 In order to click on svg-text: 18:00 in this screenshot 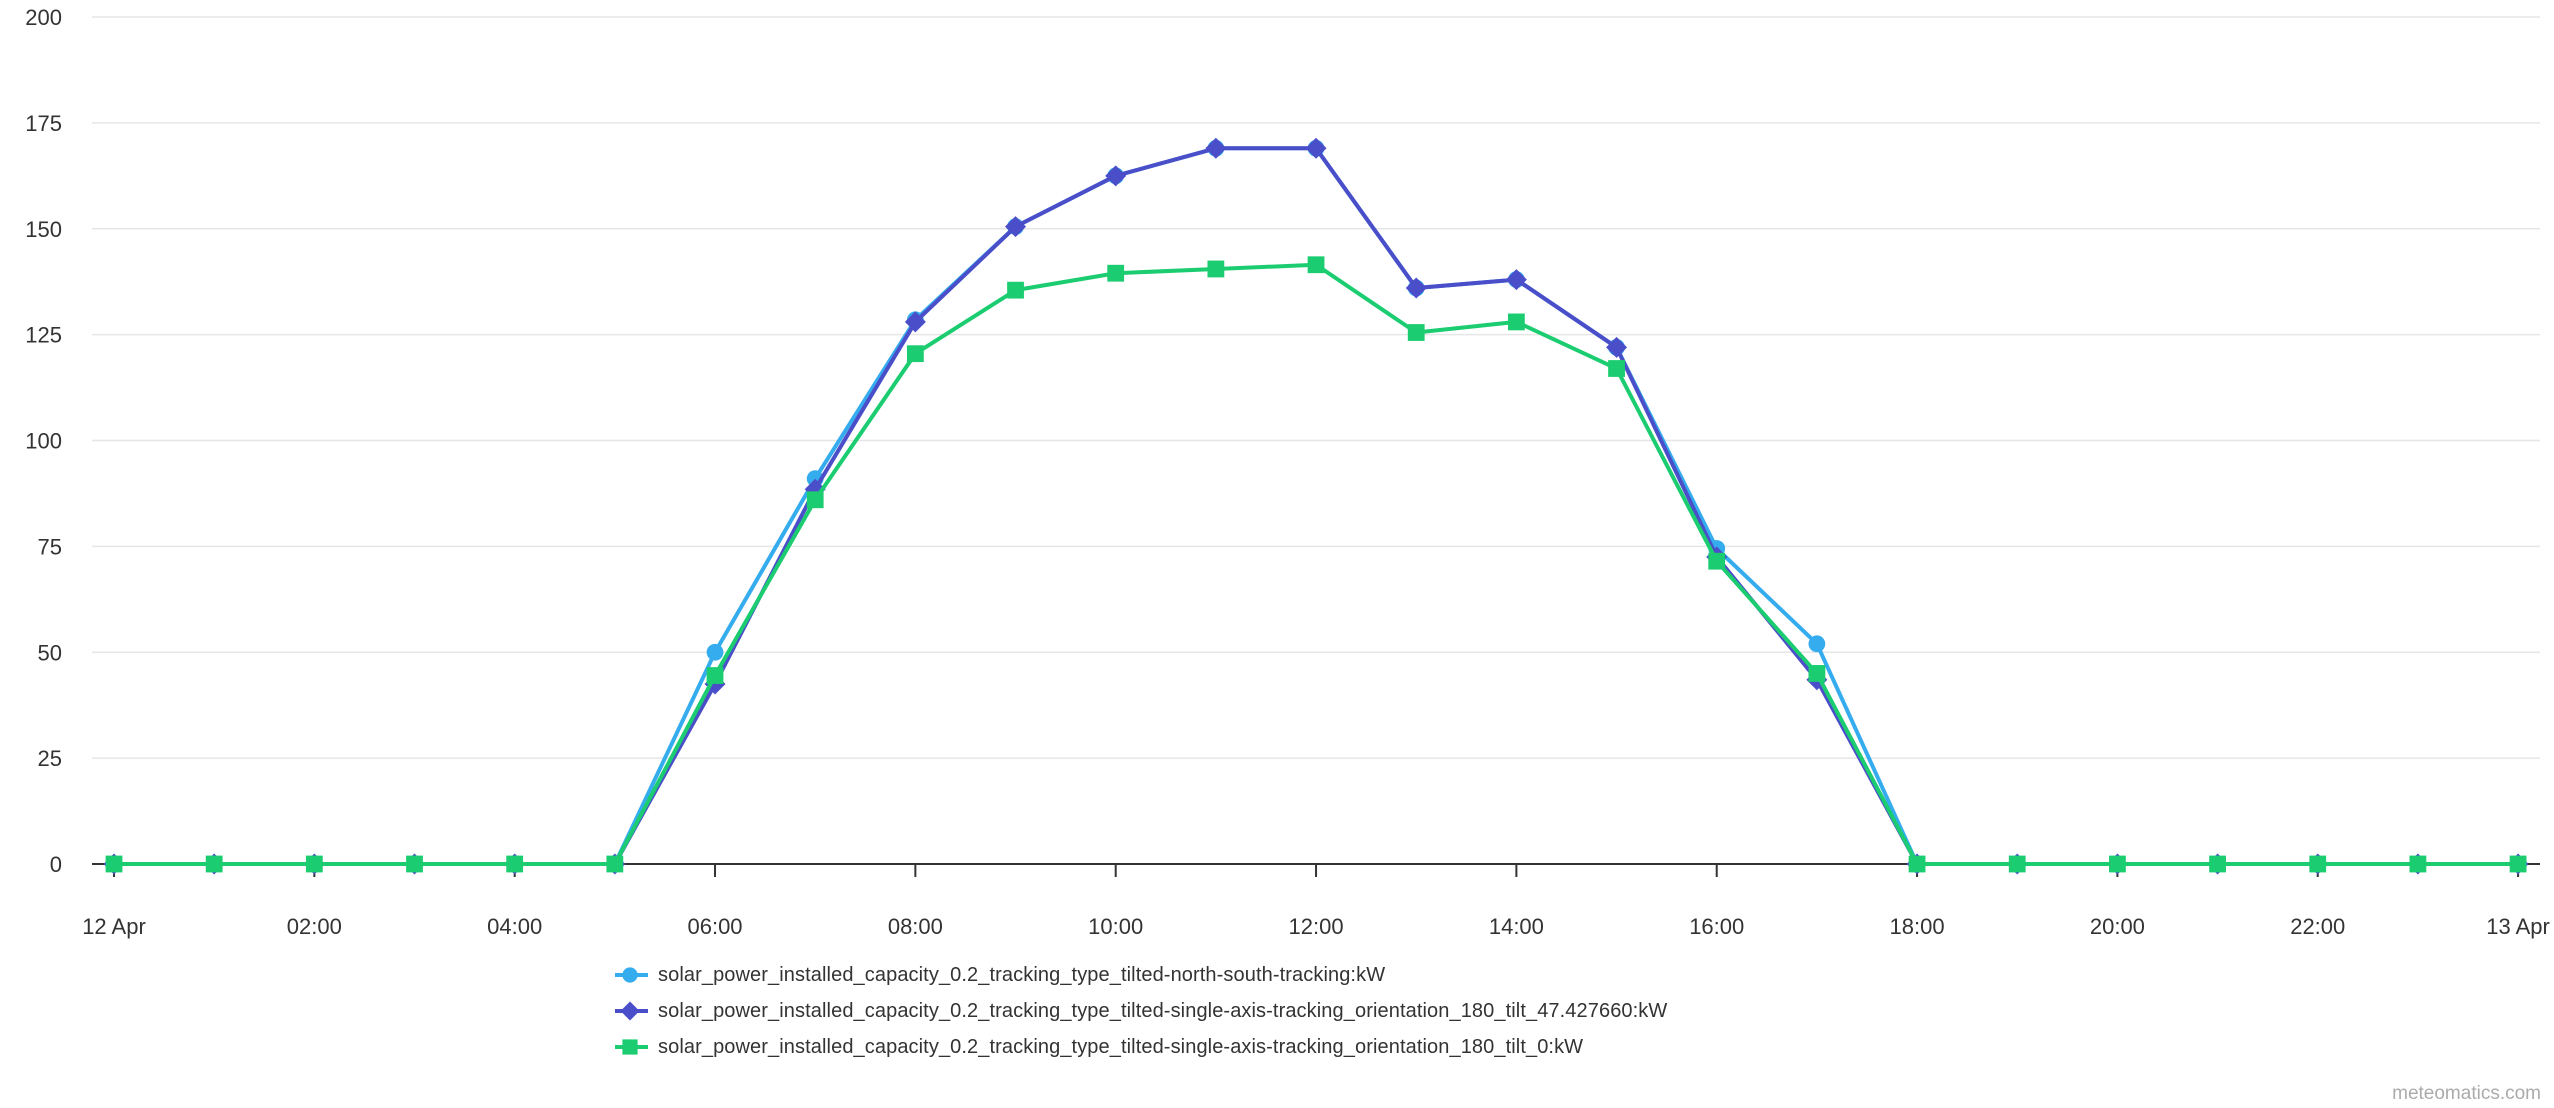, I will do `click(1917, 926)`.